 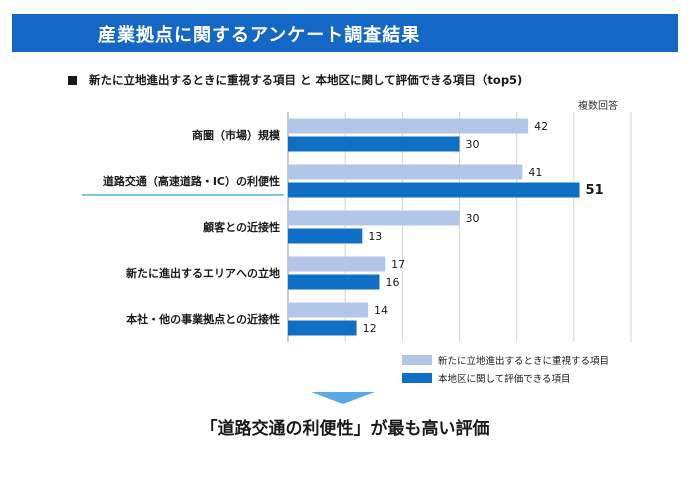 I want to click on legend-item-importance: 新たに立地進出するときに重視する項目, so click(x=505, y=359).